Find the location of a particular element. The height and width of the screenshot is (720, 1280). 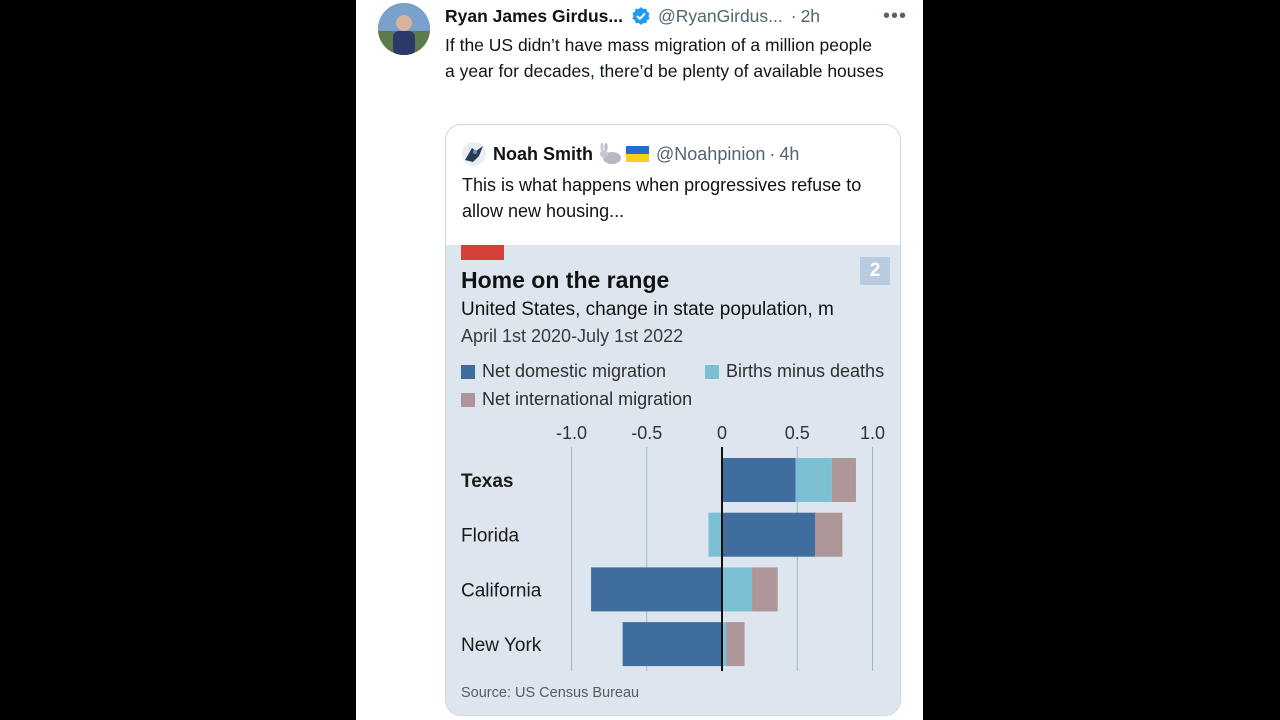

category-label: Florida is located at coordinates (490, 536).